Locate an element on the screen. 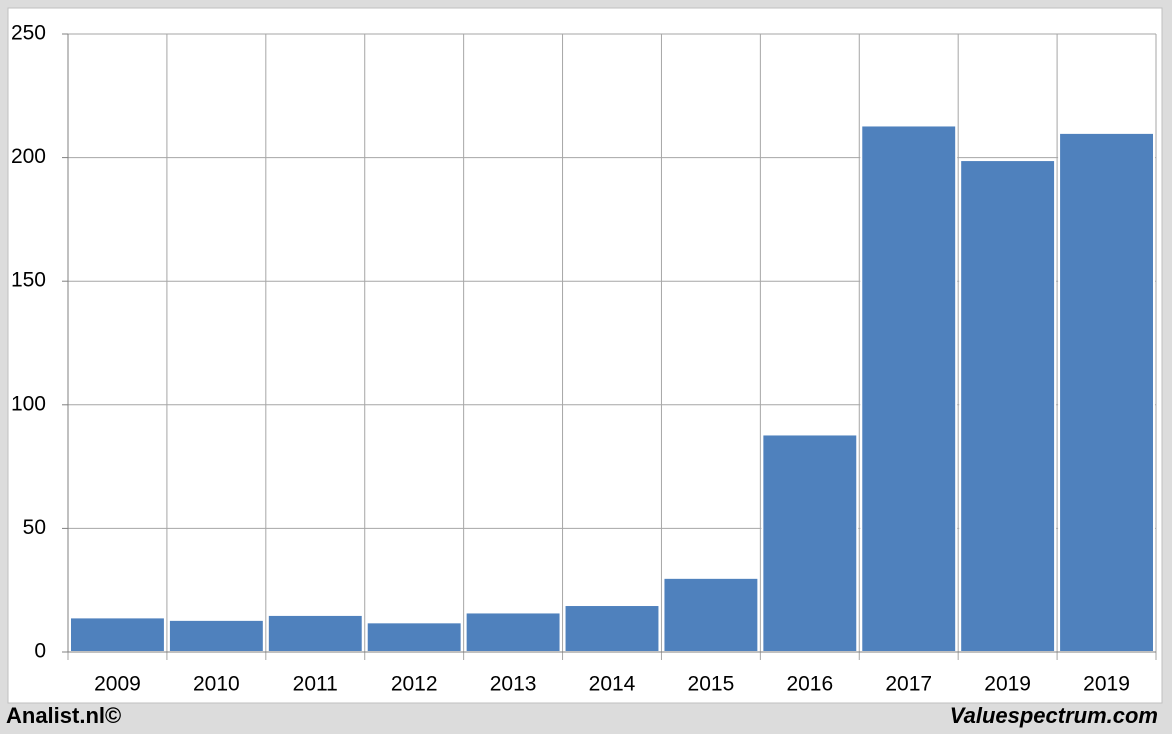 This screenshot has height=734, width=1172. y-tick-label: 50 is located at coordinates (34, 527).